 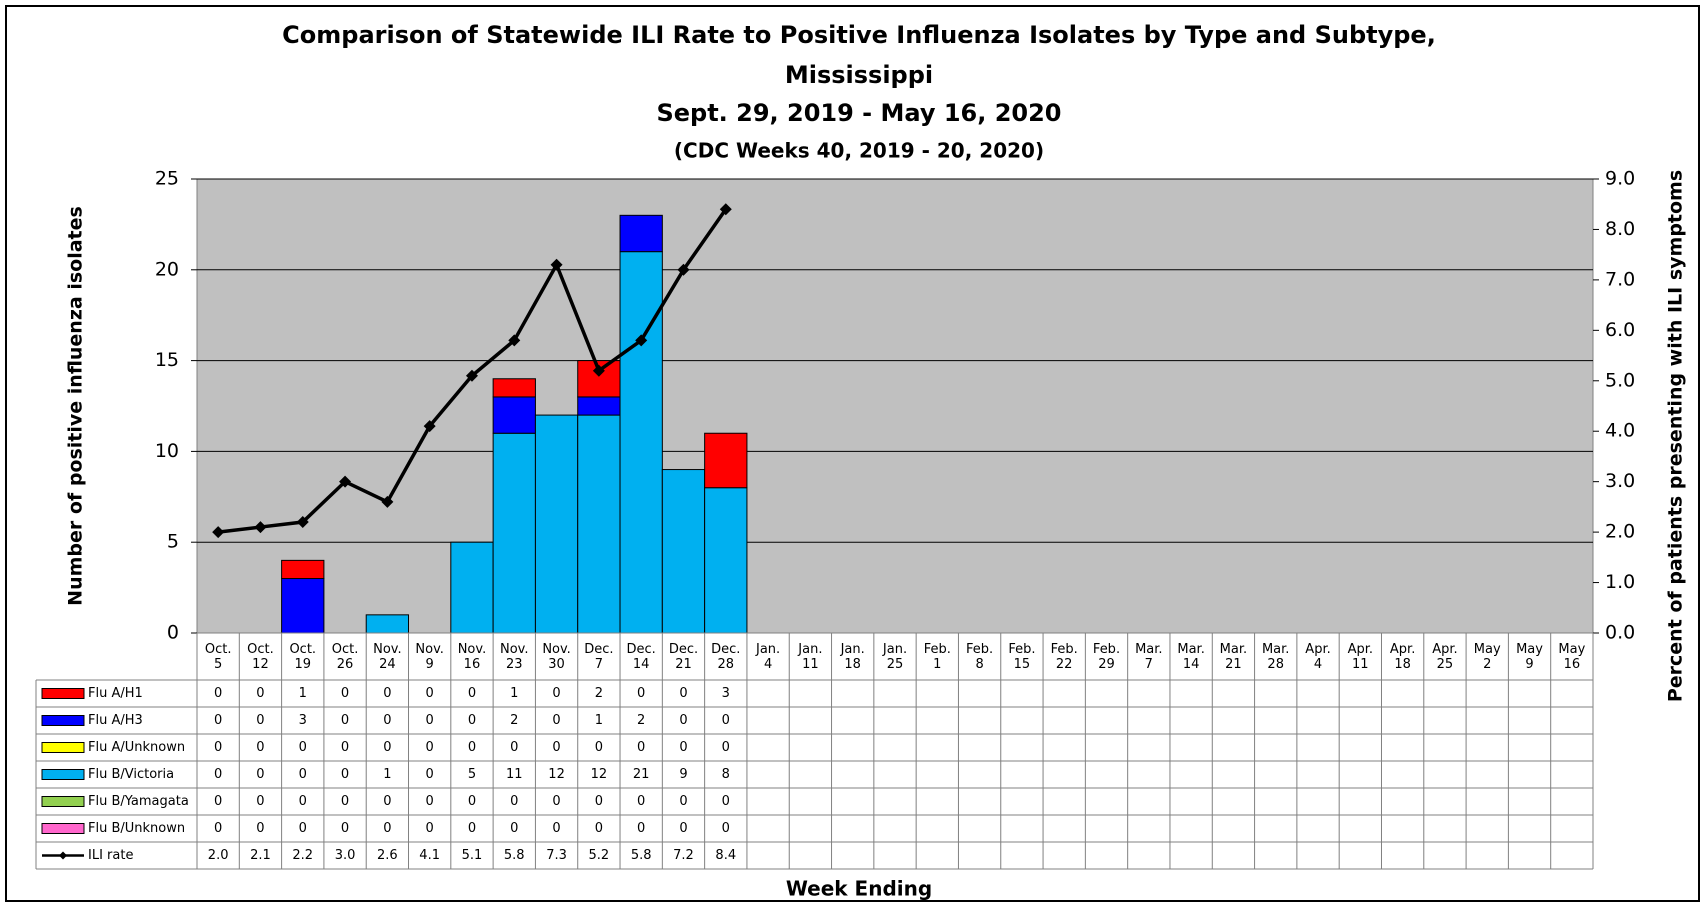 I want to click on legend-swatch, so click(x=63, y=801).